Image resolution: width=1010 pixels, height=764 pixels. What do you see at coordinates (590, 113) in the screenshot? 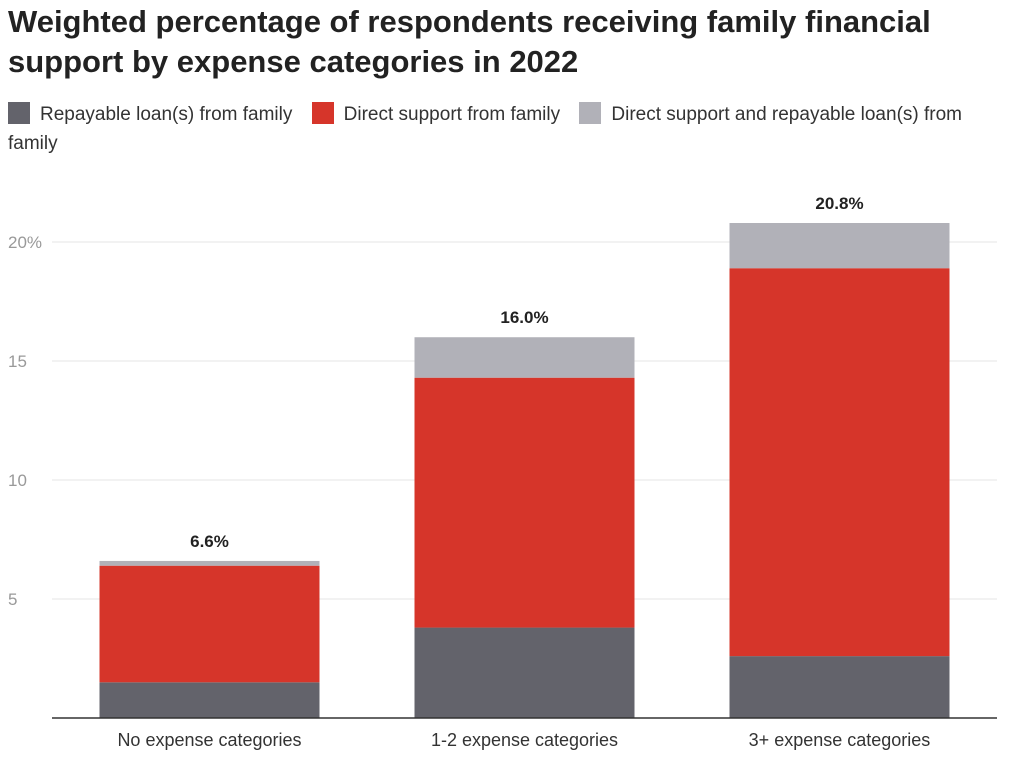
I see `legend-swatch-direct-and-repayable` at bounding box center [590, 113].